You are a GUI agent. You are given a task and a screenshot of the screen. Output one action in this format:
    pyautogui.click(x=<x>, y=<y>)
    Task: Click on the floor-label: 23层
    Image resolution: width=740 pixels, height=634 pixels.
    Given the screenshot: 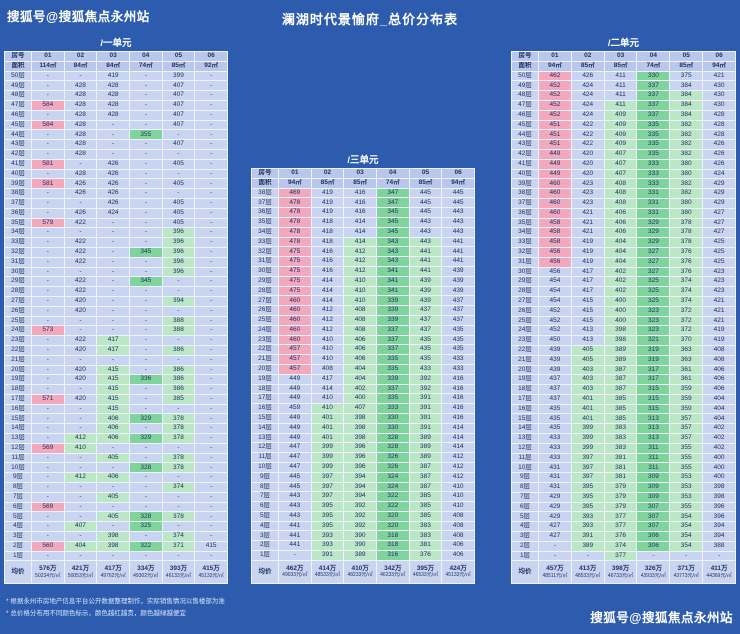 What is the action you would take?
    pyautogui.click(x=265, y=340)
    